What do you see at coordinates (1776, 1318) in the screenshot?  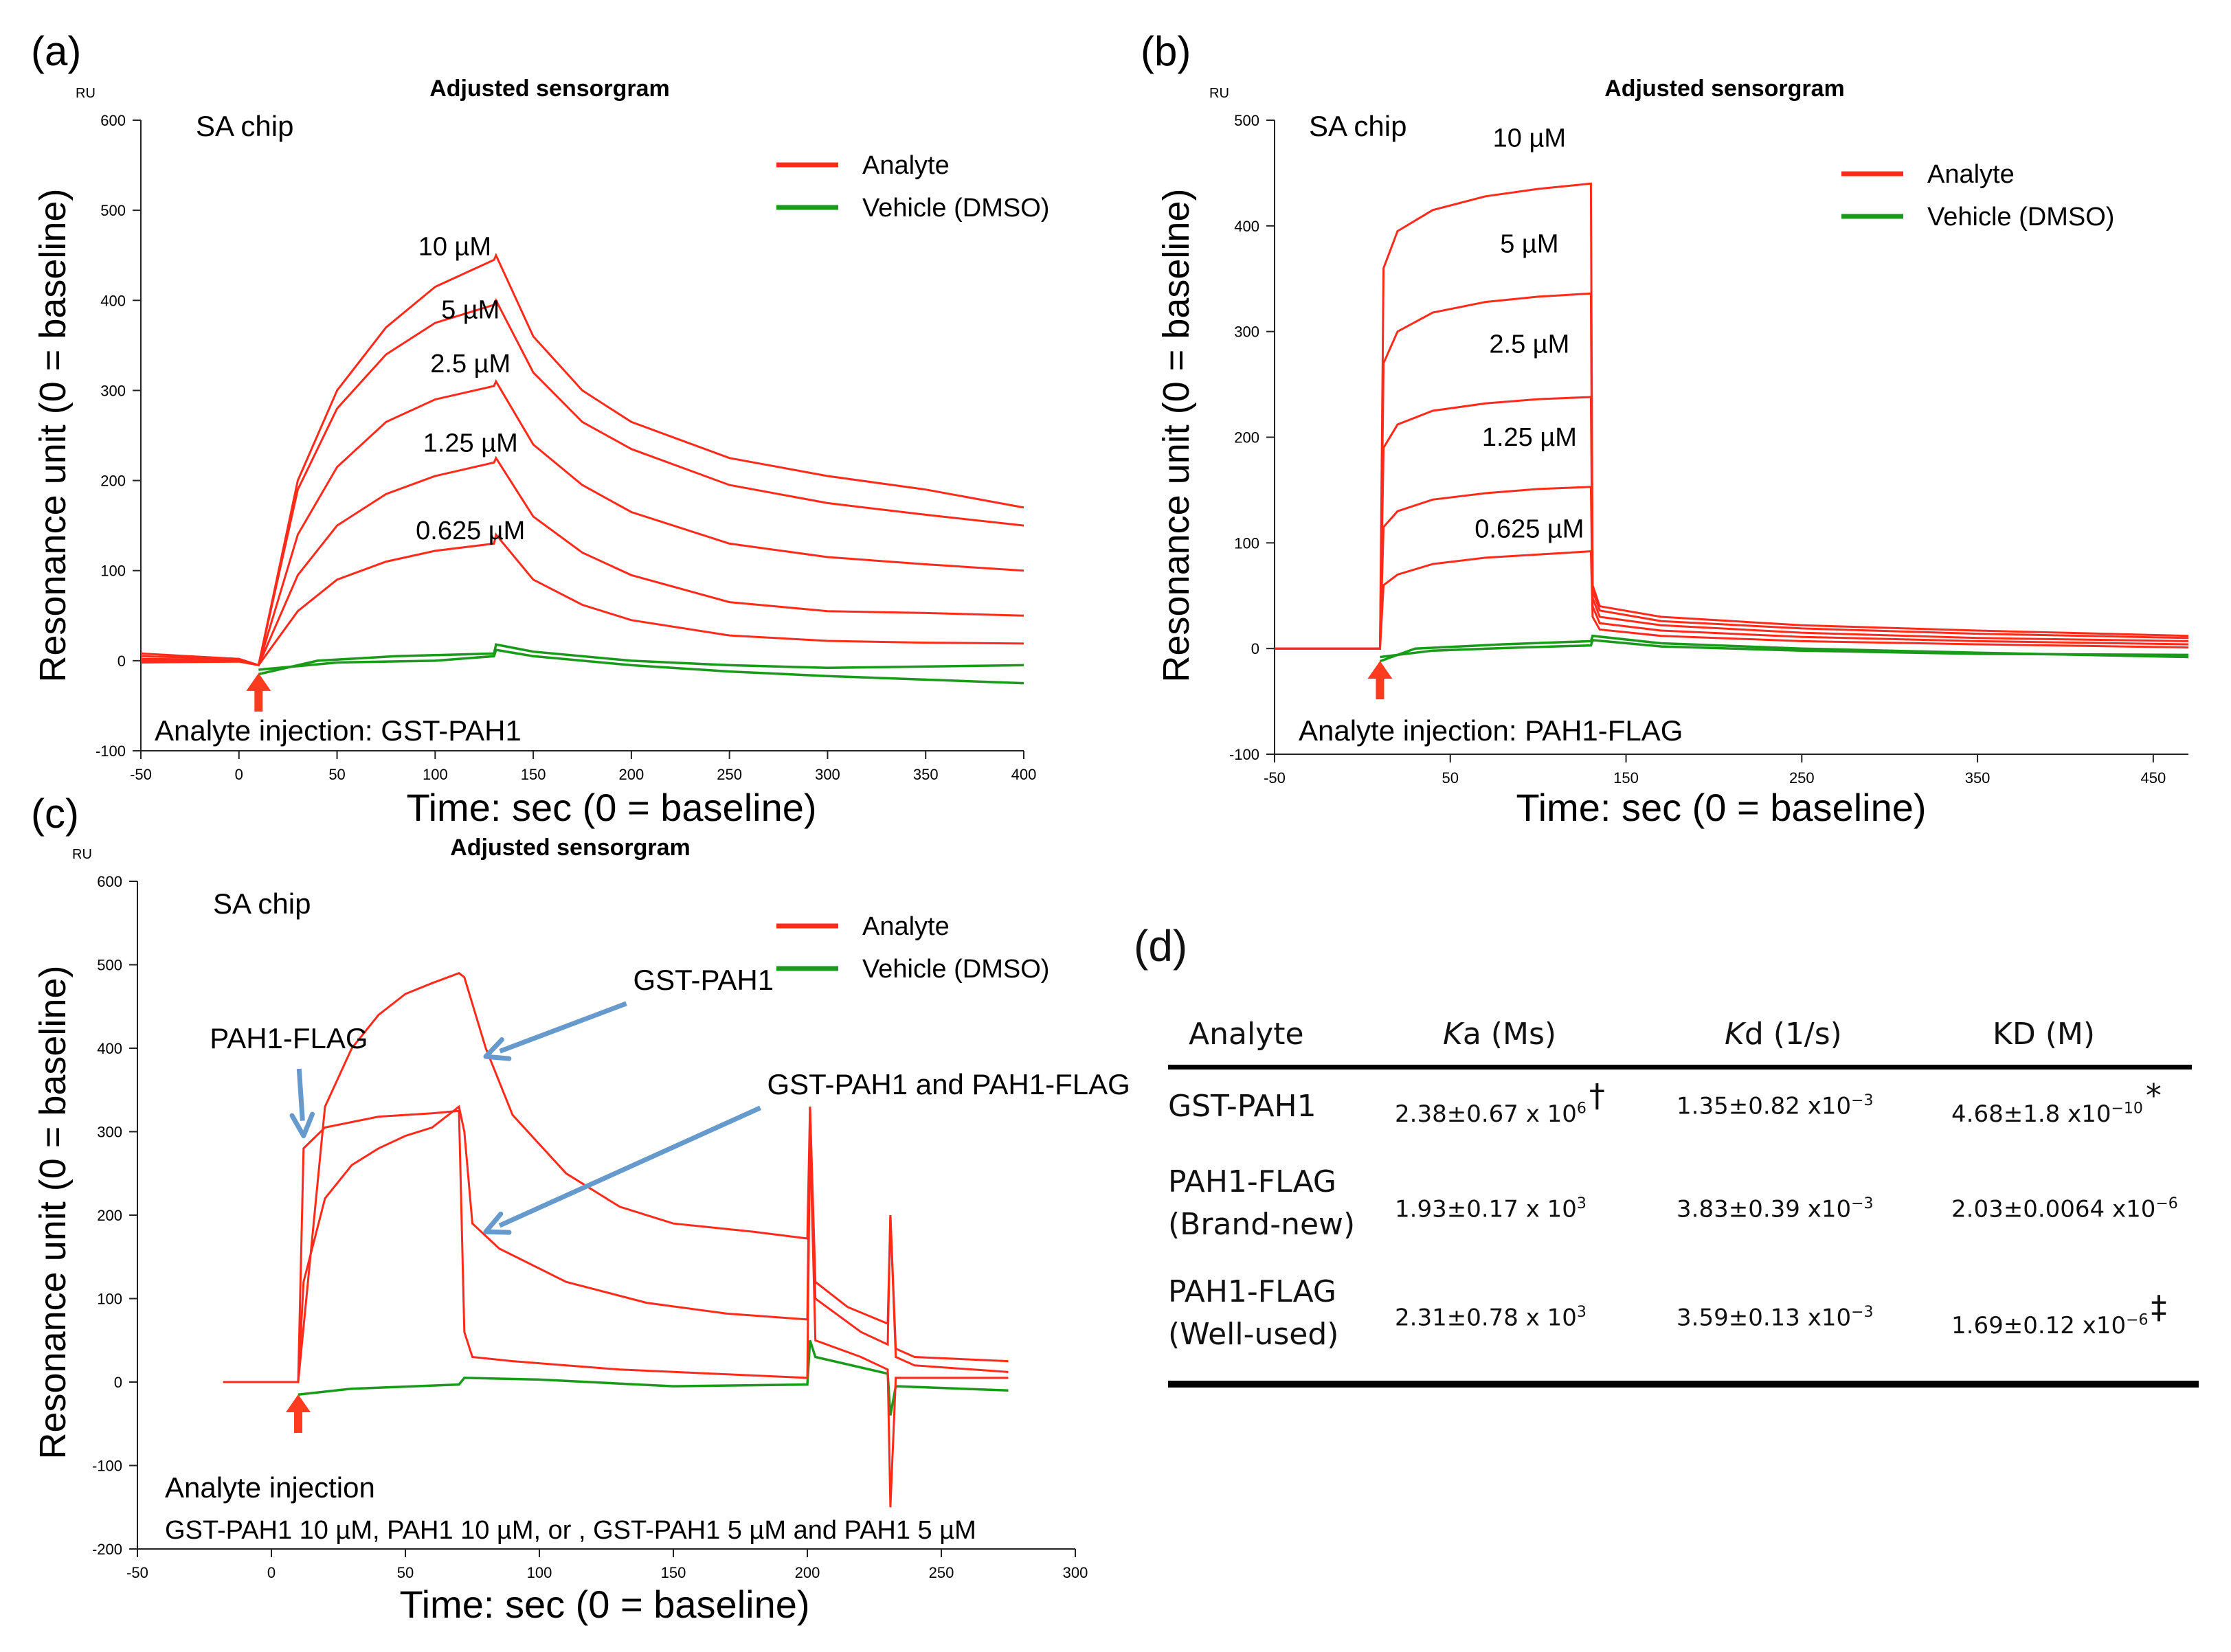 I see `table-row-3-kd: 3.59±0.13 x10−3` at bounding box center [1776, 1318].